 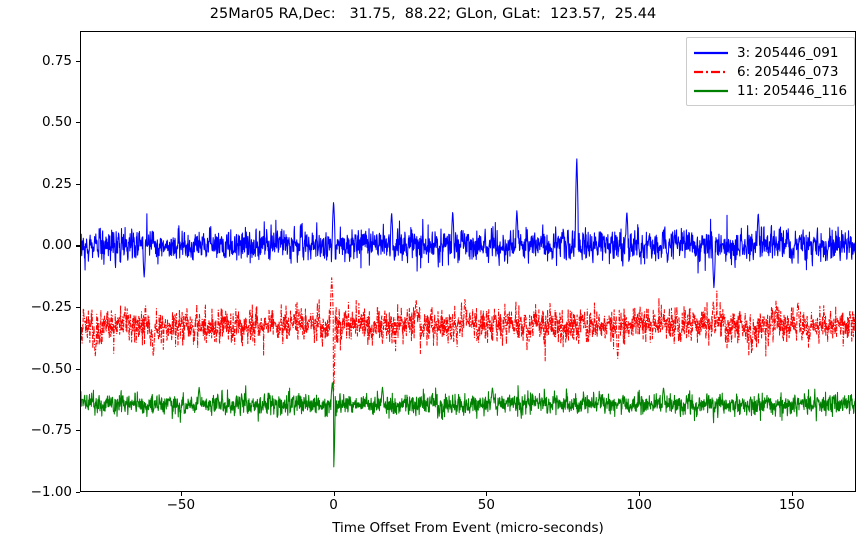 What do you see at coordinates (791, 505) in the screenshot?
I see `x-tick-label: 150` at bounding box center [791, 505].